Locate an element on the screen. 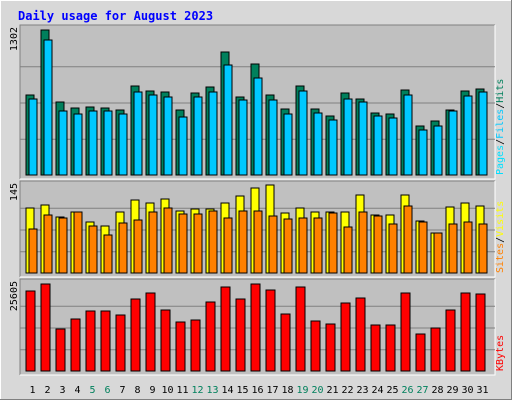 The width and height of the screenshot is (512, 400). x-tick-label: 19 is located at coordinates (302, 390).